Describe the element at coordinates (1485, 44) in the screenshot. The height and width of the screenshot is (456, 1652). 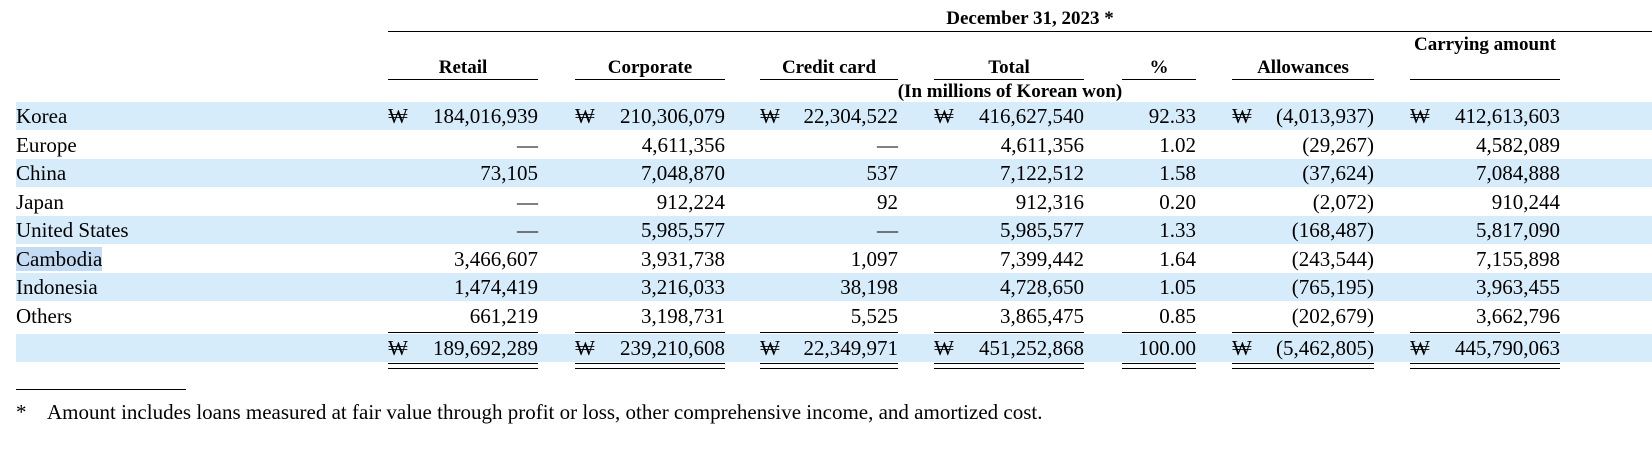
I see `col-header-carrying-amount: Carrying amount` at that location.